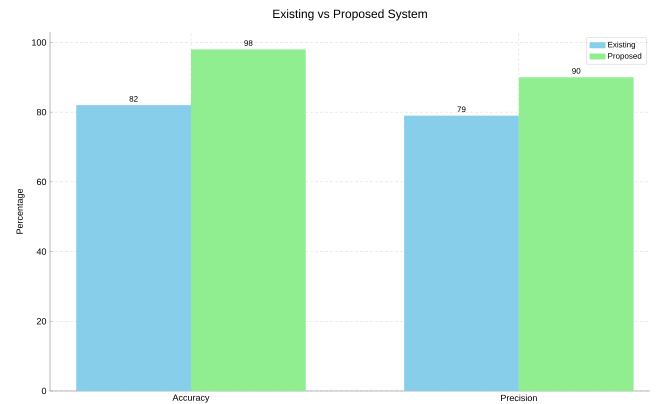  What do you see at coordinates (625, 56) in the screenshot?
I see `legend-label: Proposed` at bounding box center [625, 56].